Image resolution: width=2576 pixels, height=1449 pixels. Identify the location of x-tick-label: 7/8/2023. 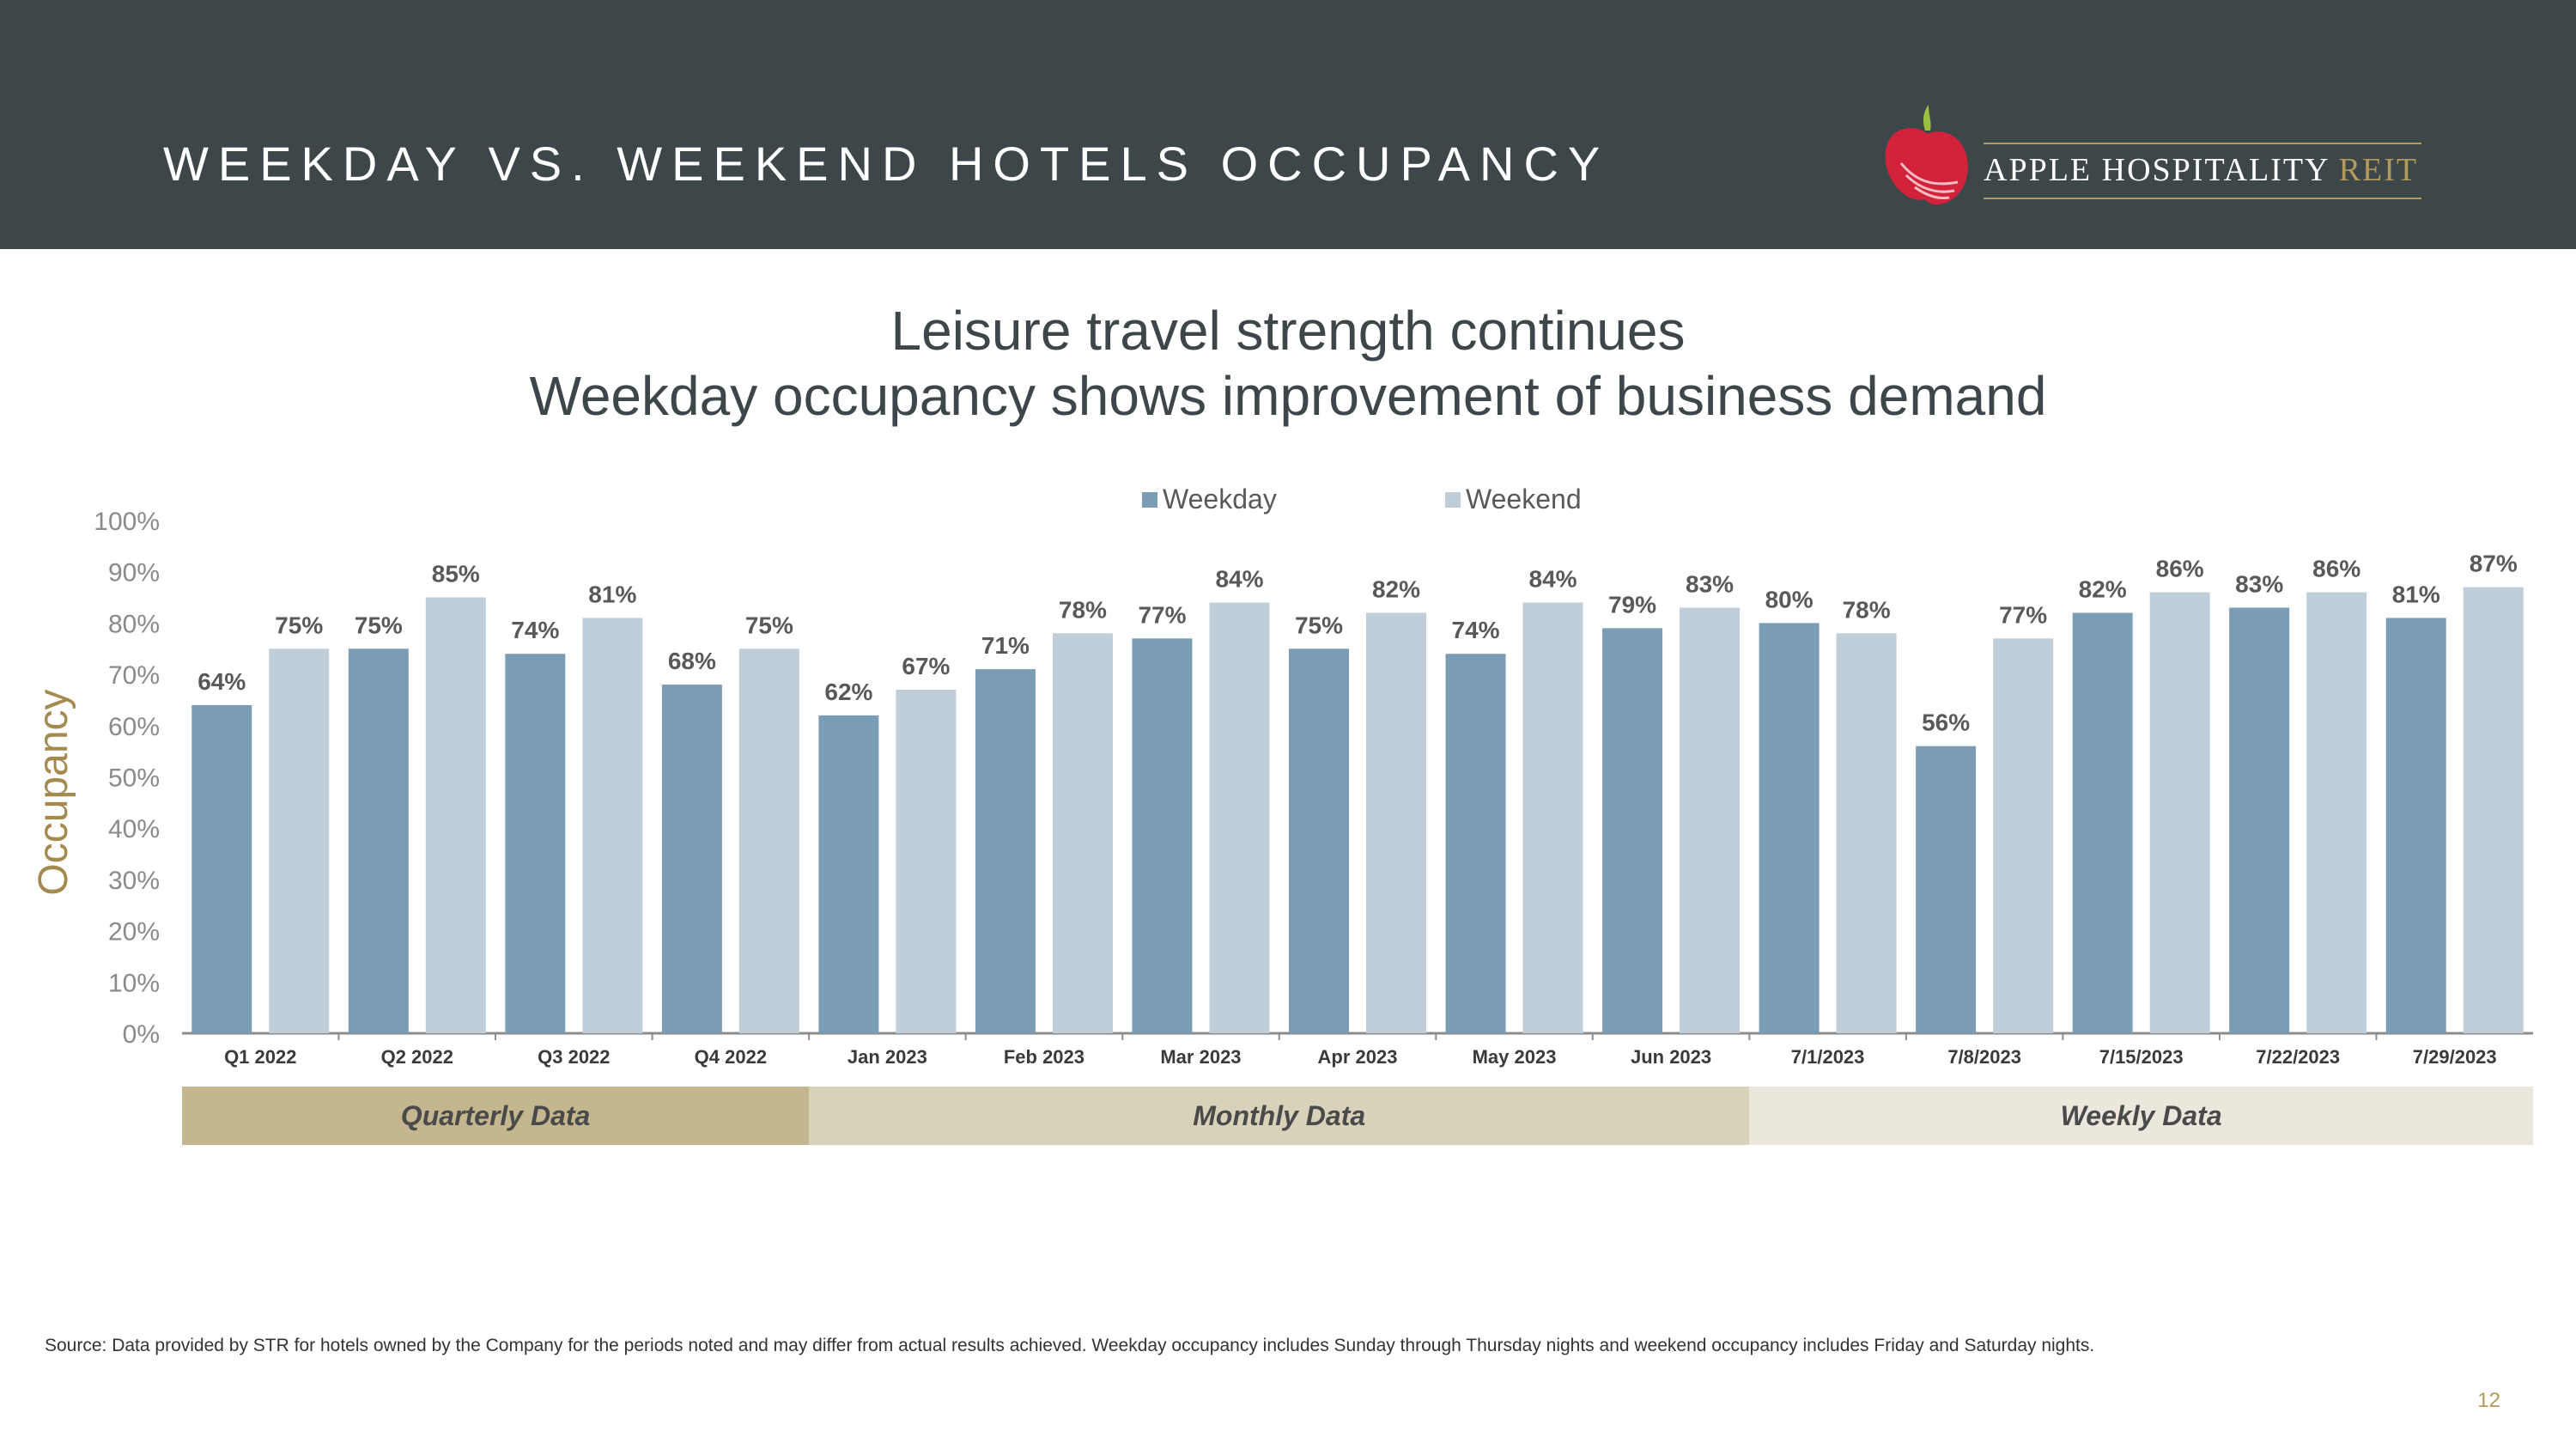
(1984, 1057).